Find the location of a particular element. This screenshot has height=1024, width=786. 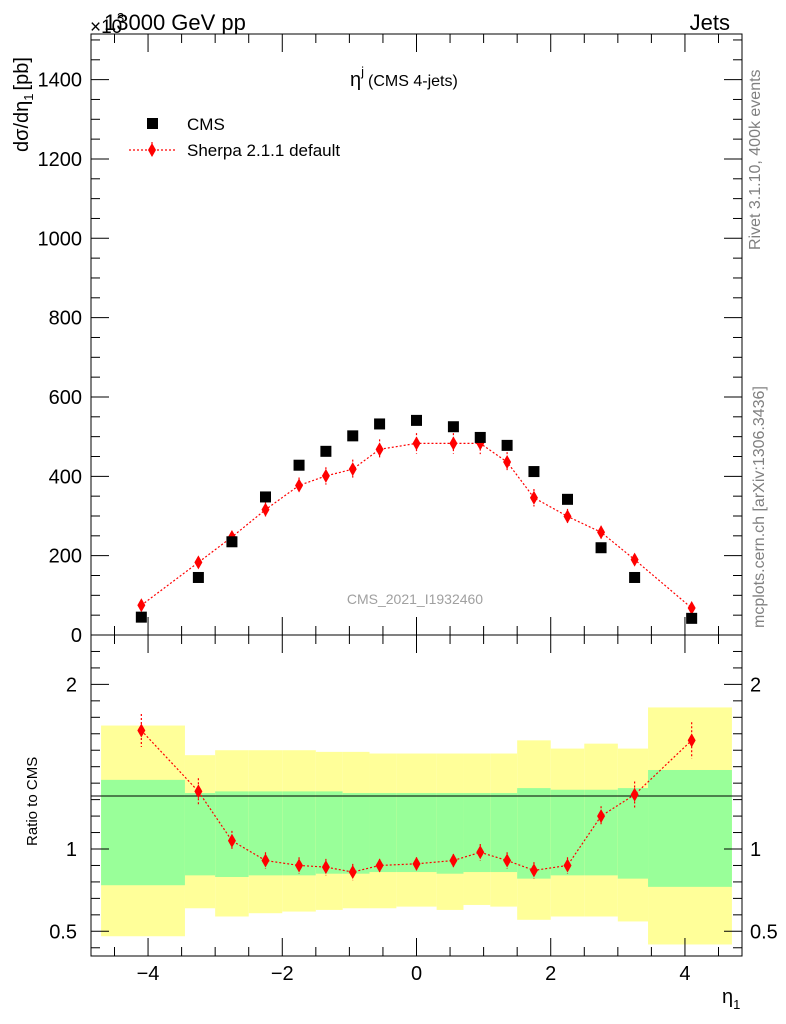

exponent-label: ×10 is located at coordinates (106, 27).